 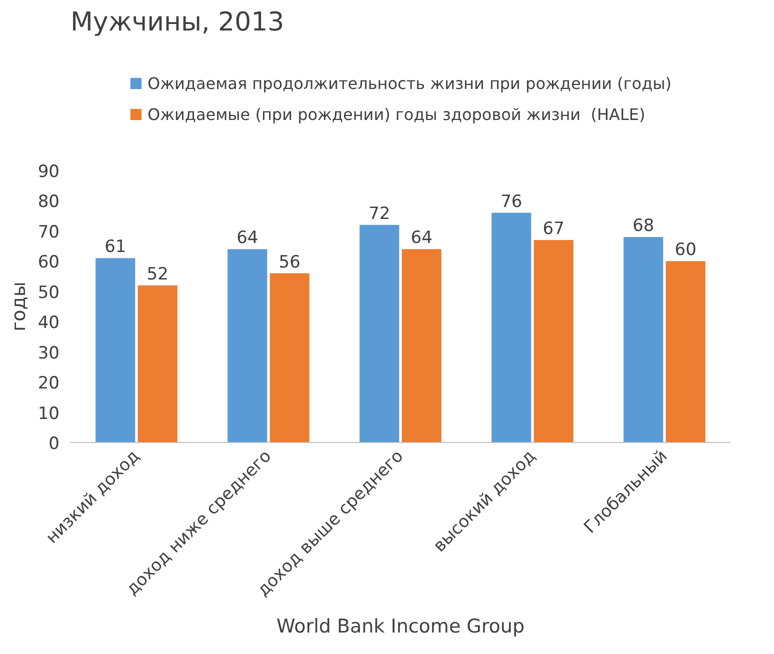 I want to click on y-tick-label: 20, so click(x=49, y=384).